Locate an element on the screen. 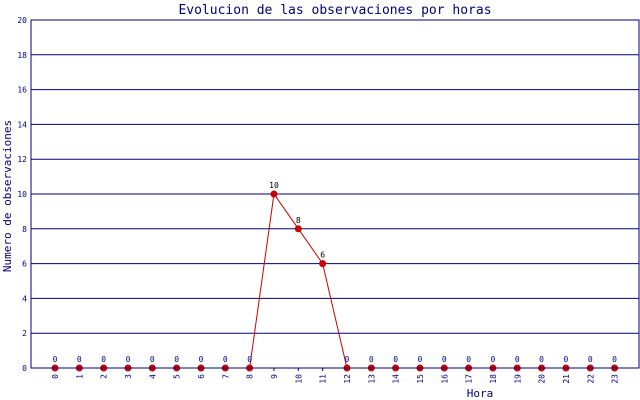 This screenshot has width=640, height=400. x-tick-label: 0 is located at coordinates (55, 376).